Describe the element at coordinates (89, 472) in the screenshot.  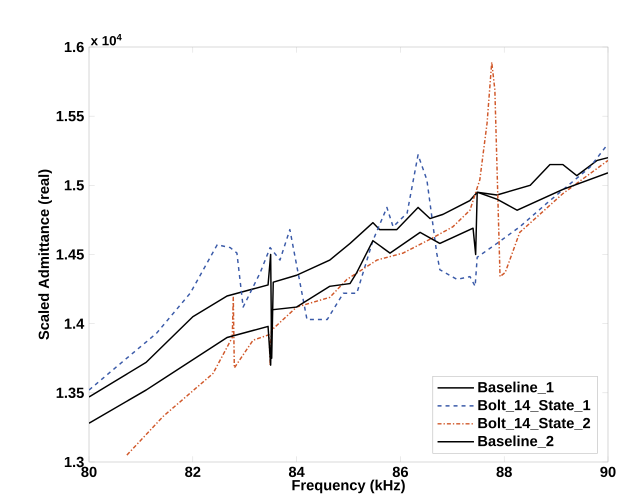
I see `x-tick-label: 80` at that location.